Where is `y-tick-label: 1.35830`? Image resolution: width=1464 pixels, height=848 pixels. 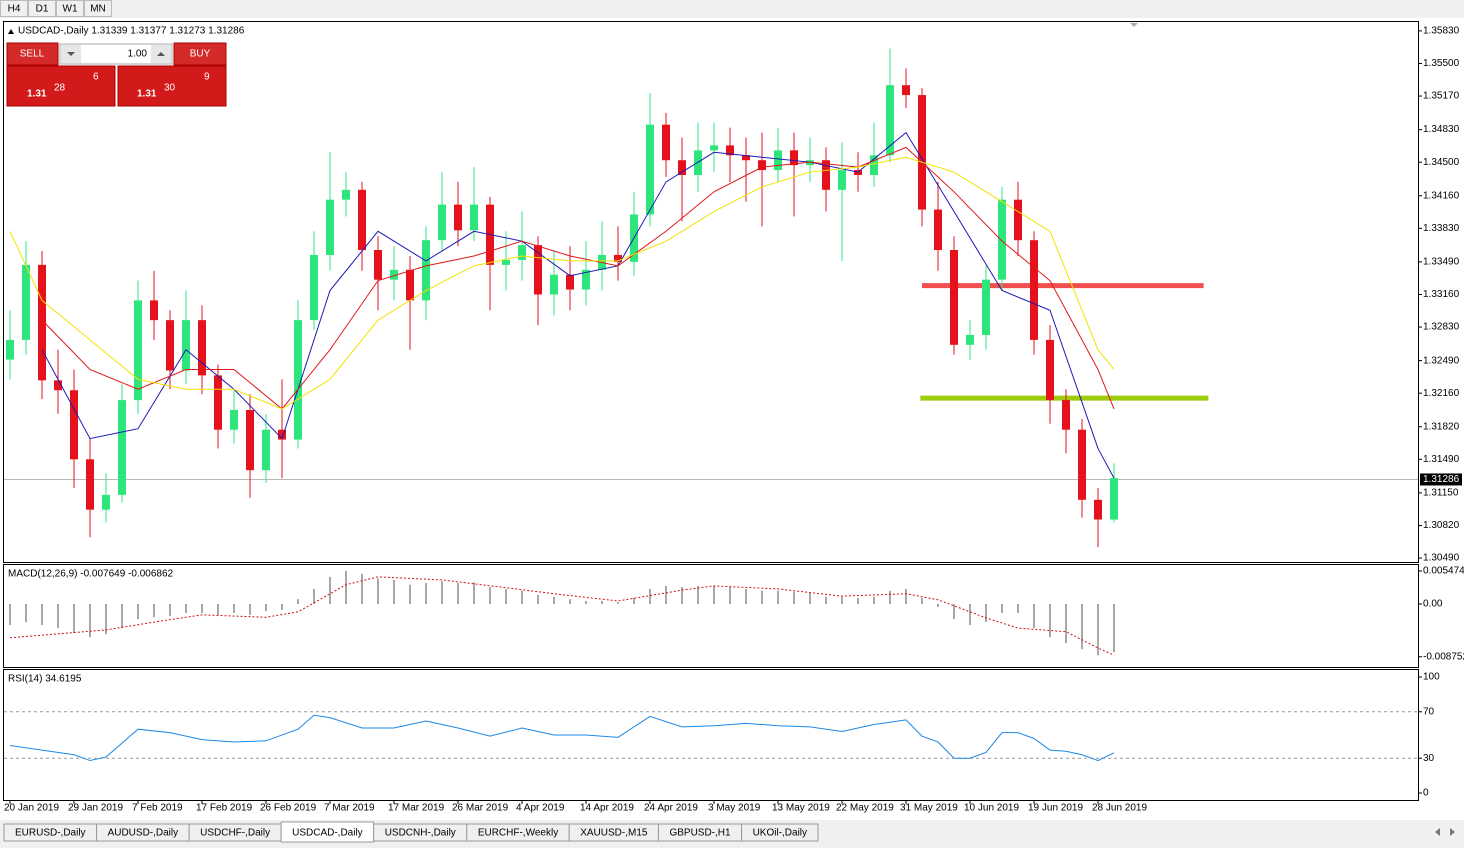
y-tick-label: 1.35830 is located at coordinates (1441, 31).